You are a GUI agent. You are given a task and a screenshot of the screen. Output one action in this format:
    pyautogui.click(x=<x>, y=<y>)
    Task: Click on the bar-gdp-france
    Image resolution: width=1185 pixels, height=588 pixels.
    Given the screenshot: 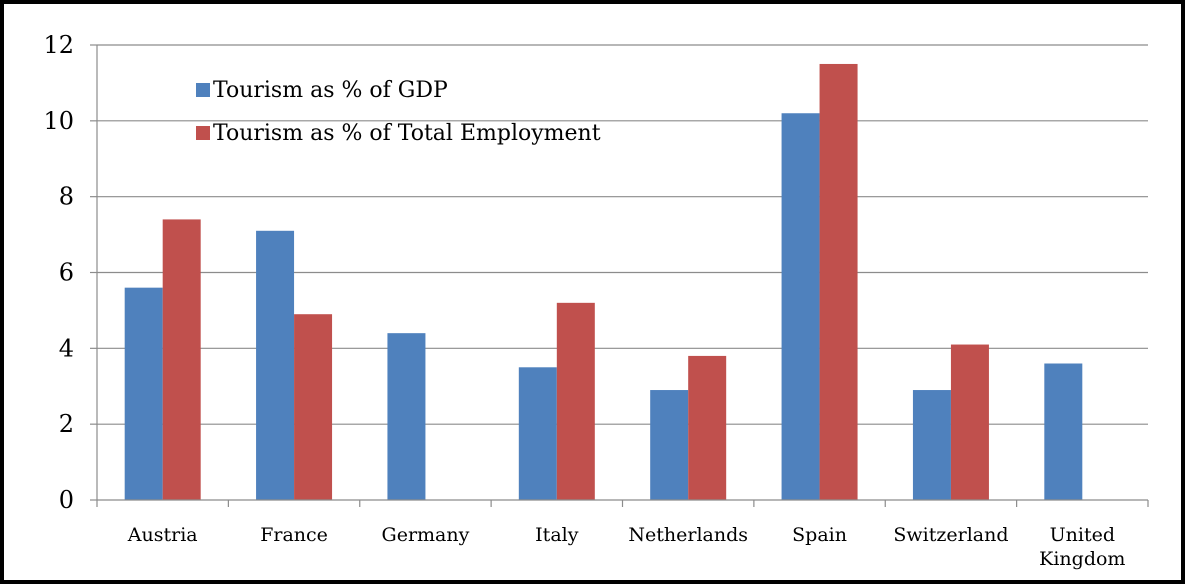 What is the action you would take?
    pyautogui.click(x=275, y=365)
    